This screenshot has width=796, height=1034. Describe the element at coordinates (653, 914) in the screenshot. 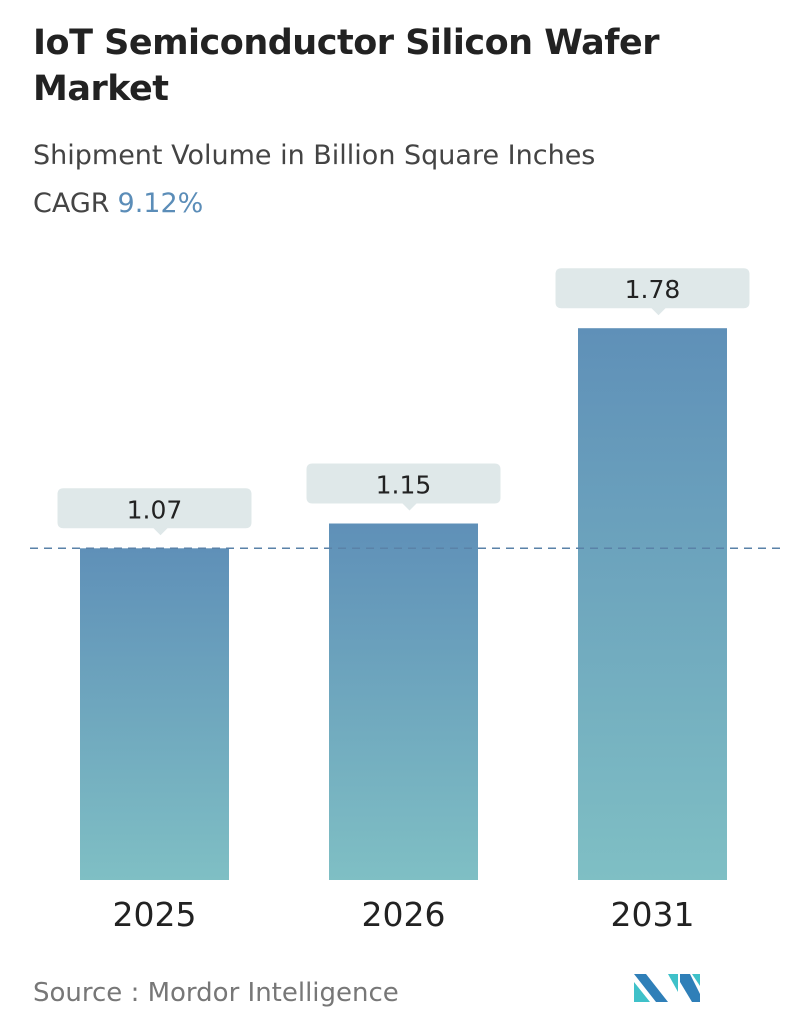

I see `x-tick-label: 2031` at that location.